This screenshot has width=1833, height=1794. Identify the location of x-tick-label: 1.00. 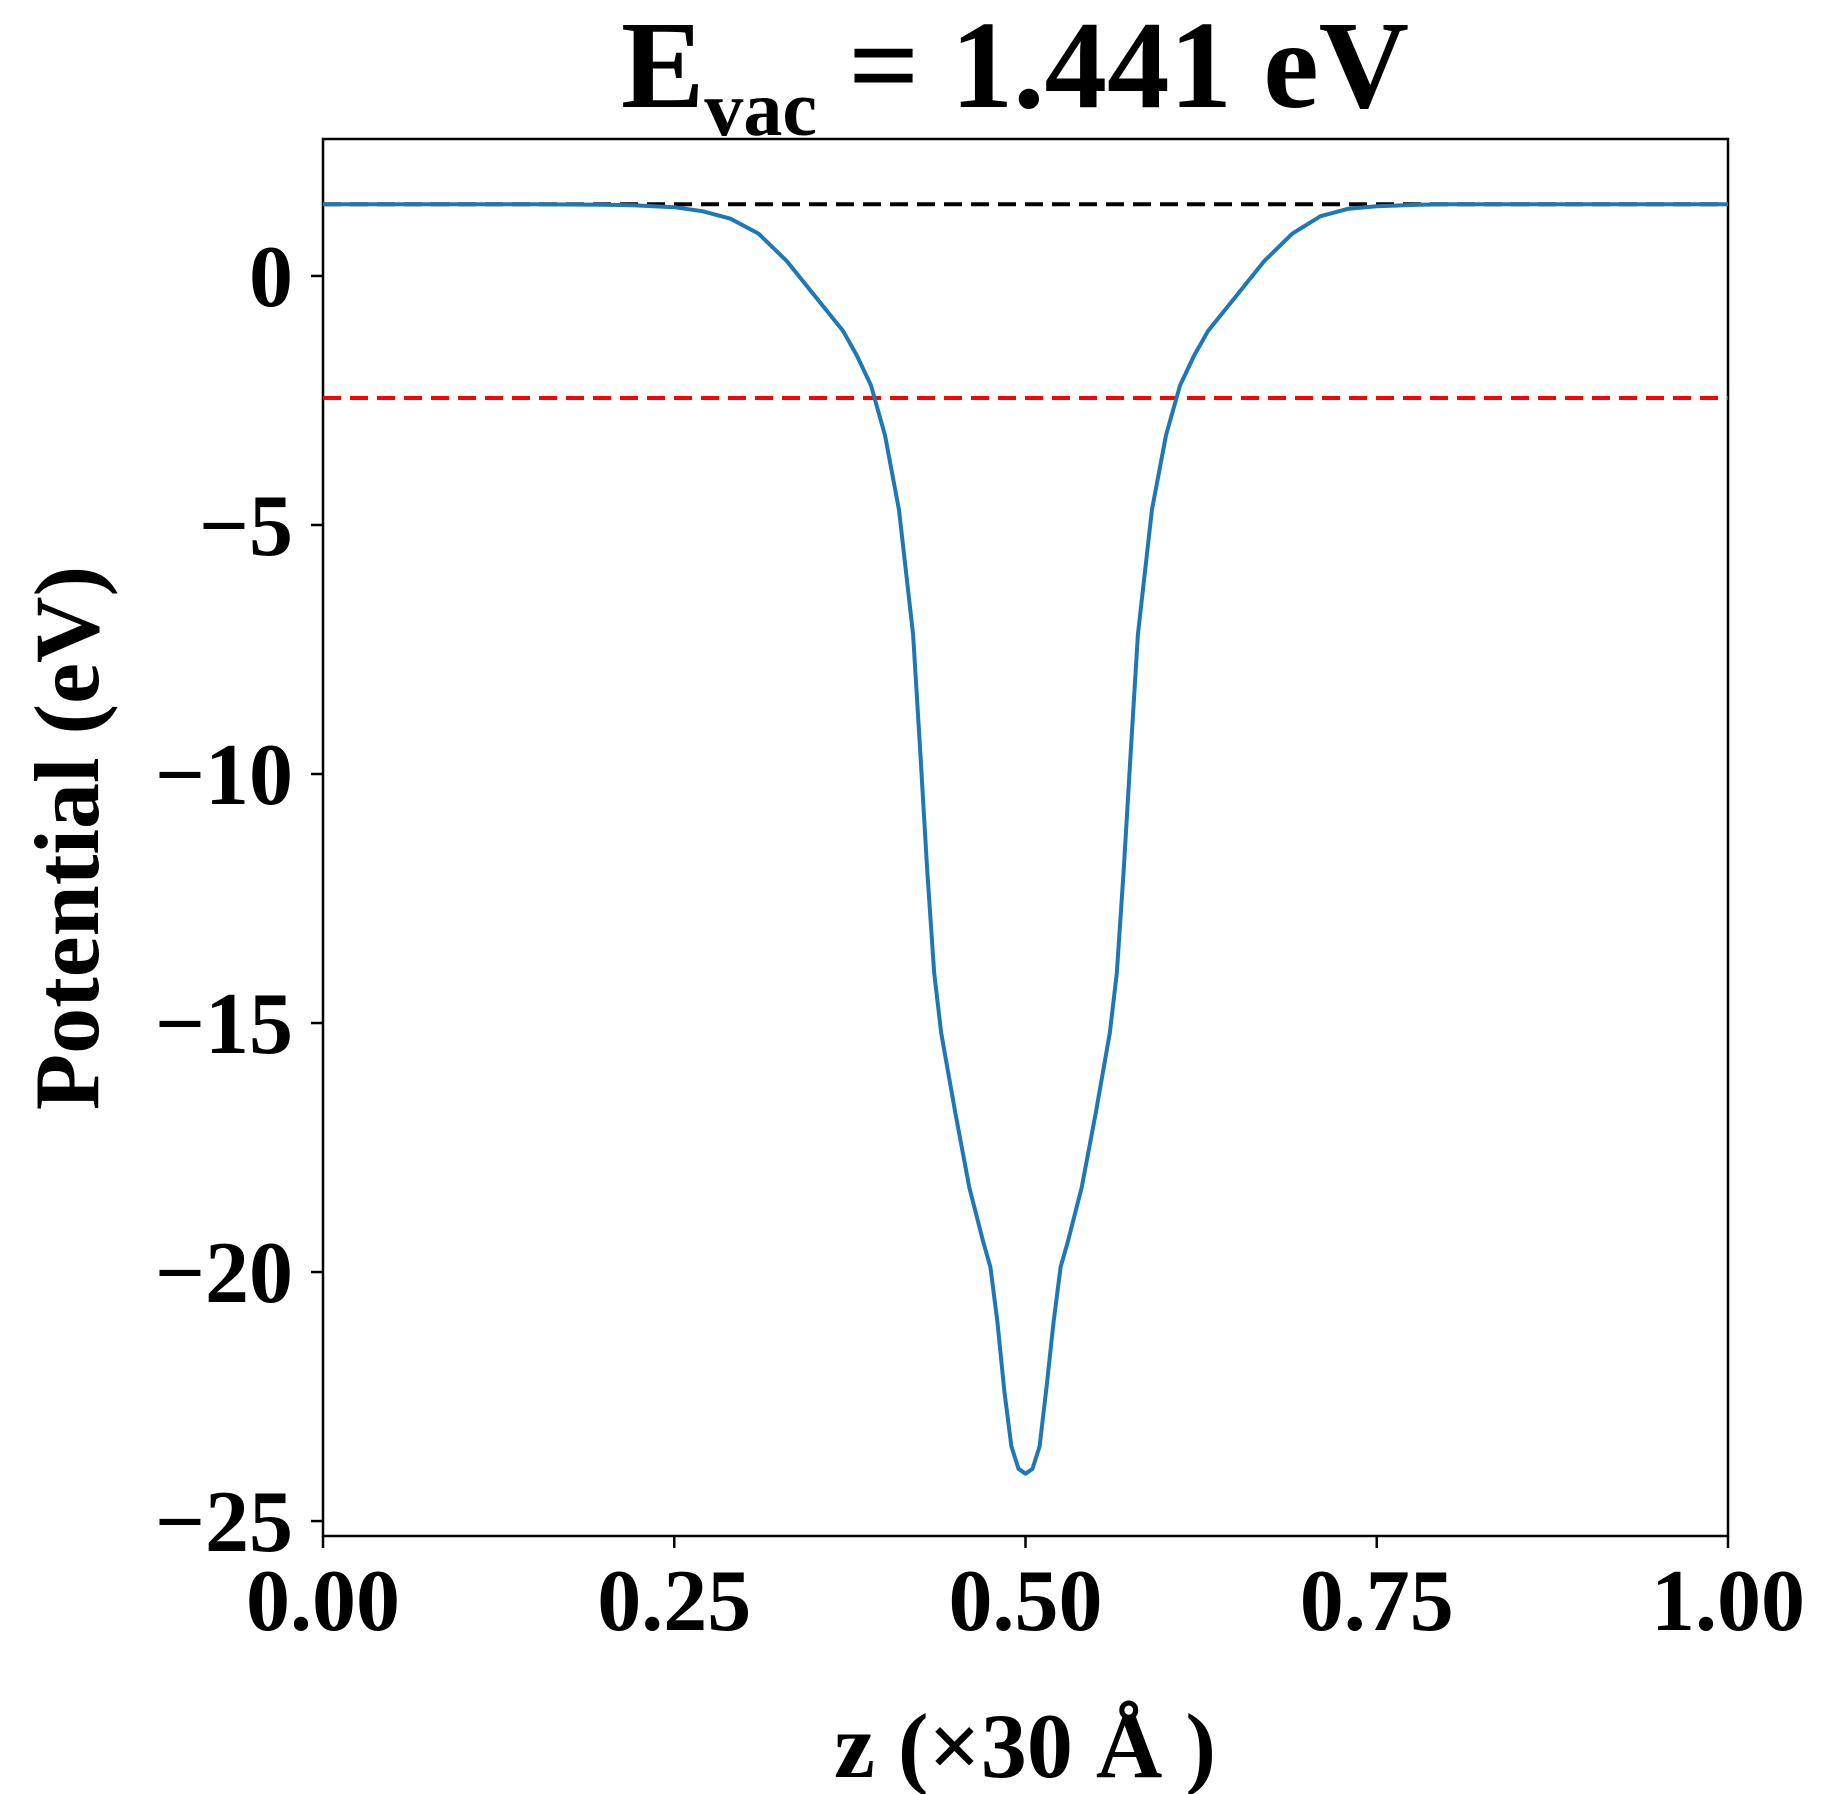
(1728, 1601).